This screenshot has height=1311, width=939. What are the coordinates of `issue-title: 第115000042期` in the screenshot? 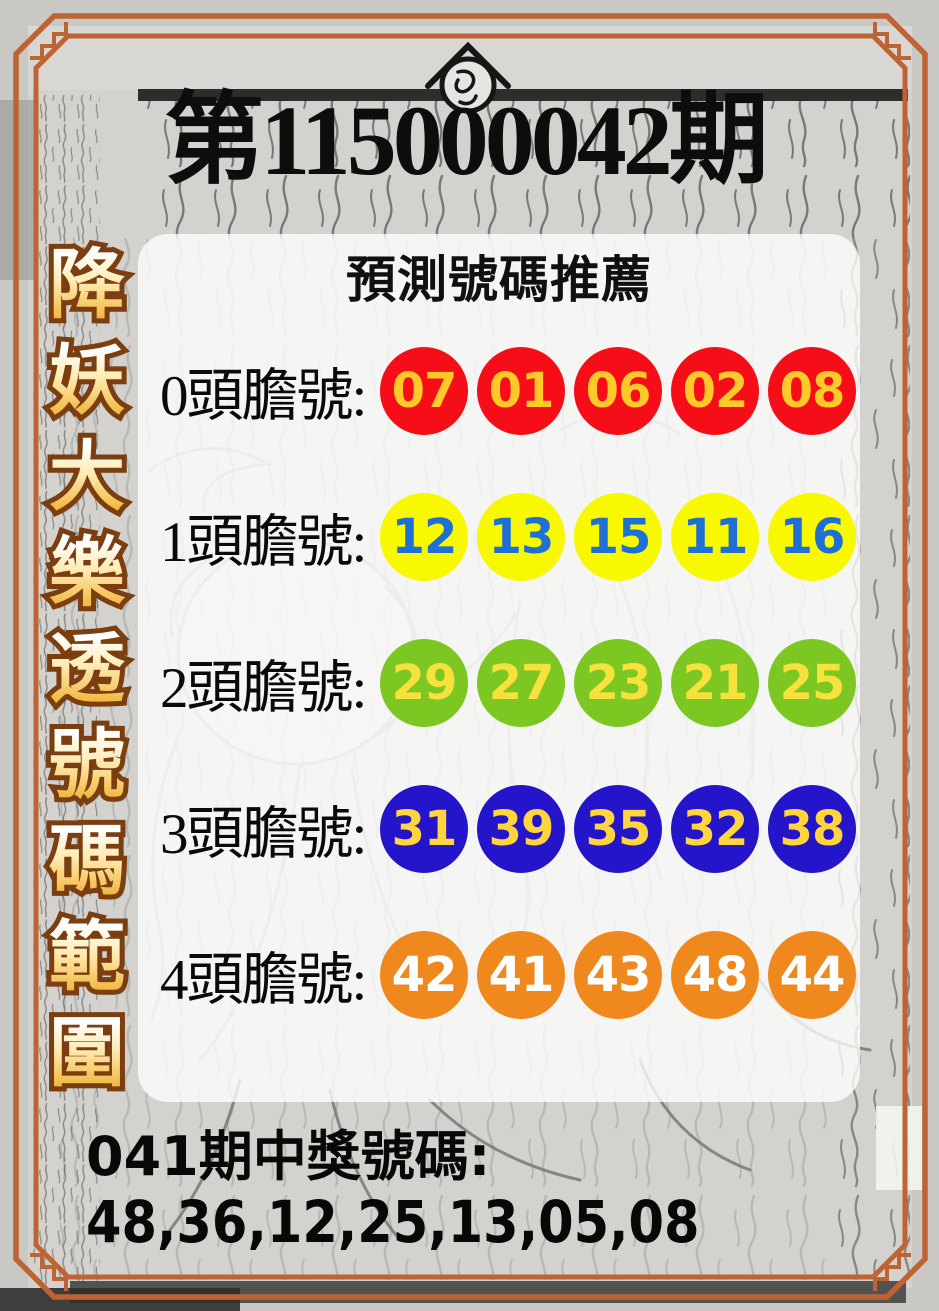 It's located at (466, 140).